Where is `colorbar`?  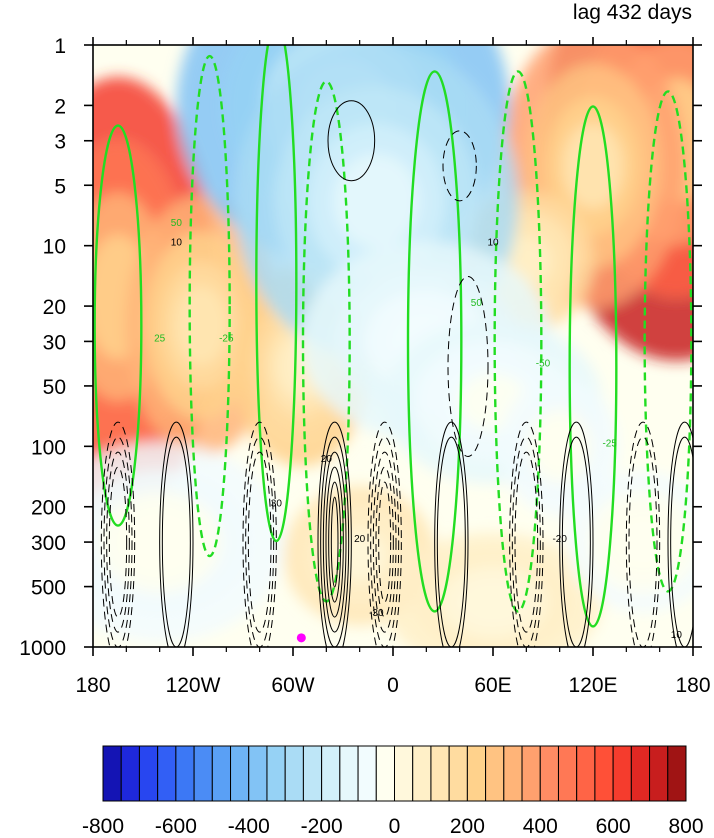 colorbar is located at coordinates (394, 773).